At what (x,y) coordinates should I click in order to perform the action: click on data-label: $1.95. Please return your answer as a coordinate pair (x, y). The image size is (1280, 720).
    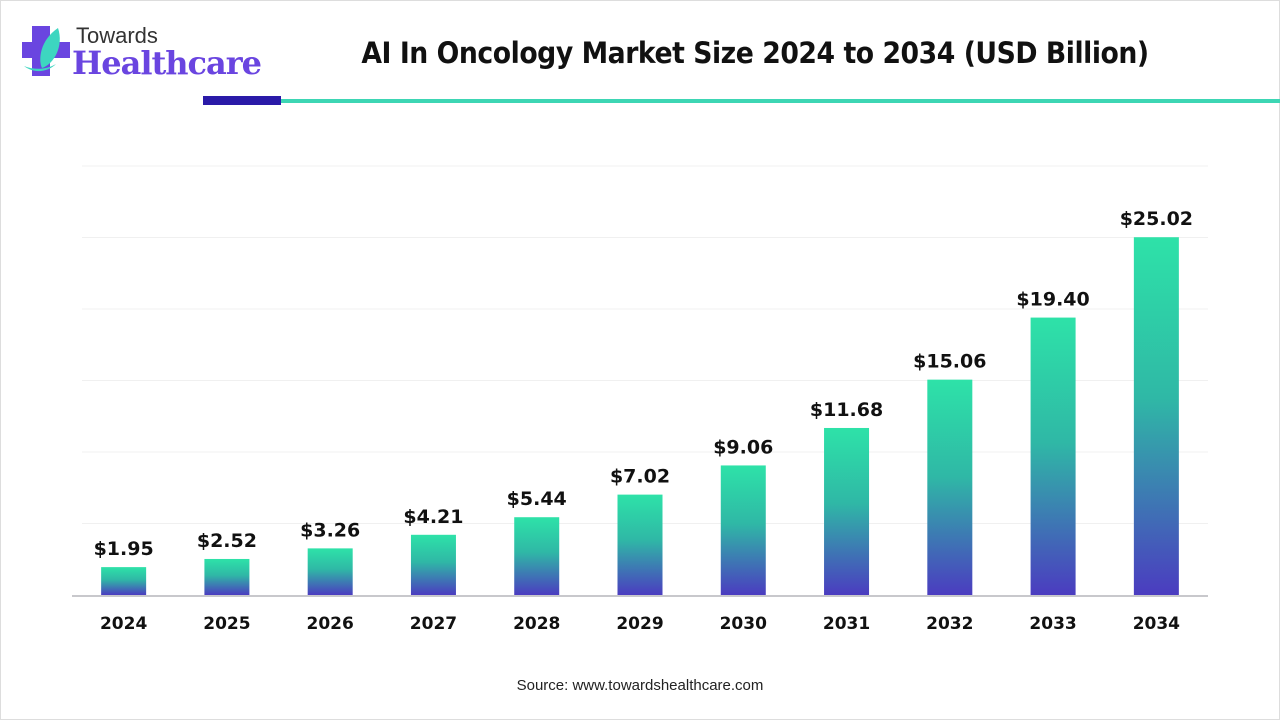
    Looking at the image, I should click on (124, 549).